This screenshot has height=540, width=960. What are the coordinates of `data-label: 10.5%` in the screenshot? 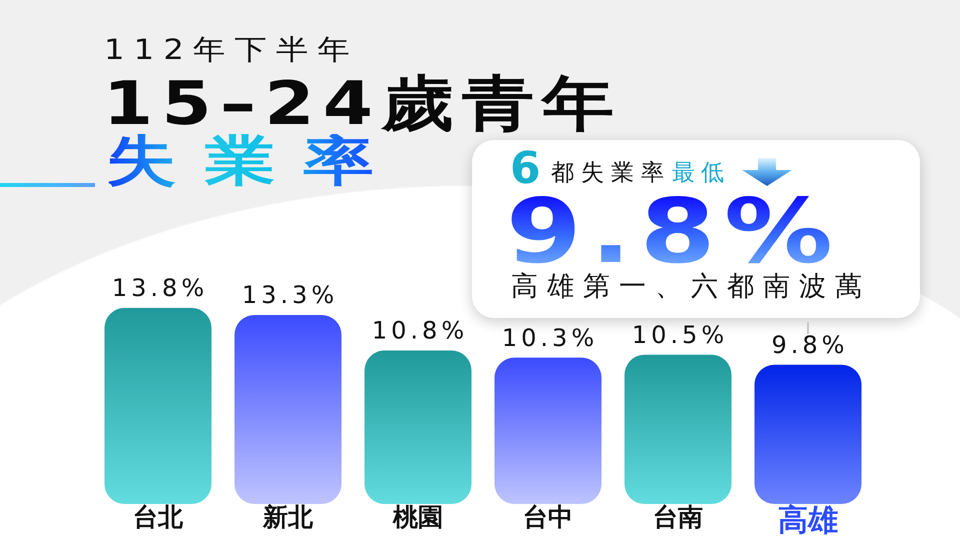 It's located at (680, 334).